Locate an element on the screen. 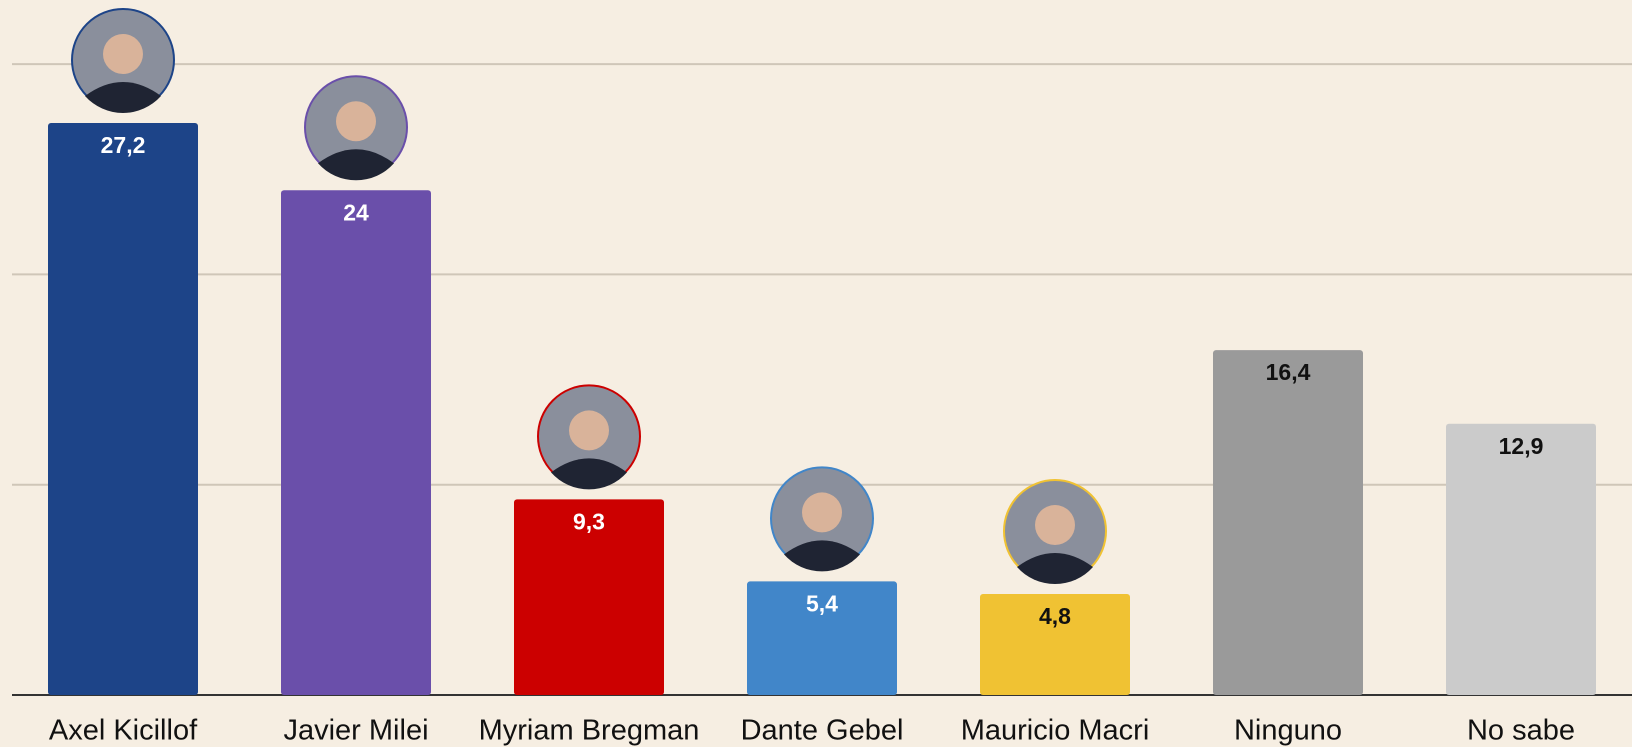  value-label: 4,8 is located at coordinates (1055, 616).